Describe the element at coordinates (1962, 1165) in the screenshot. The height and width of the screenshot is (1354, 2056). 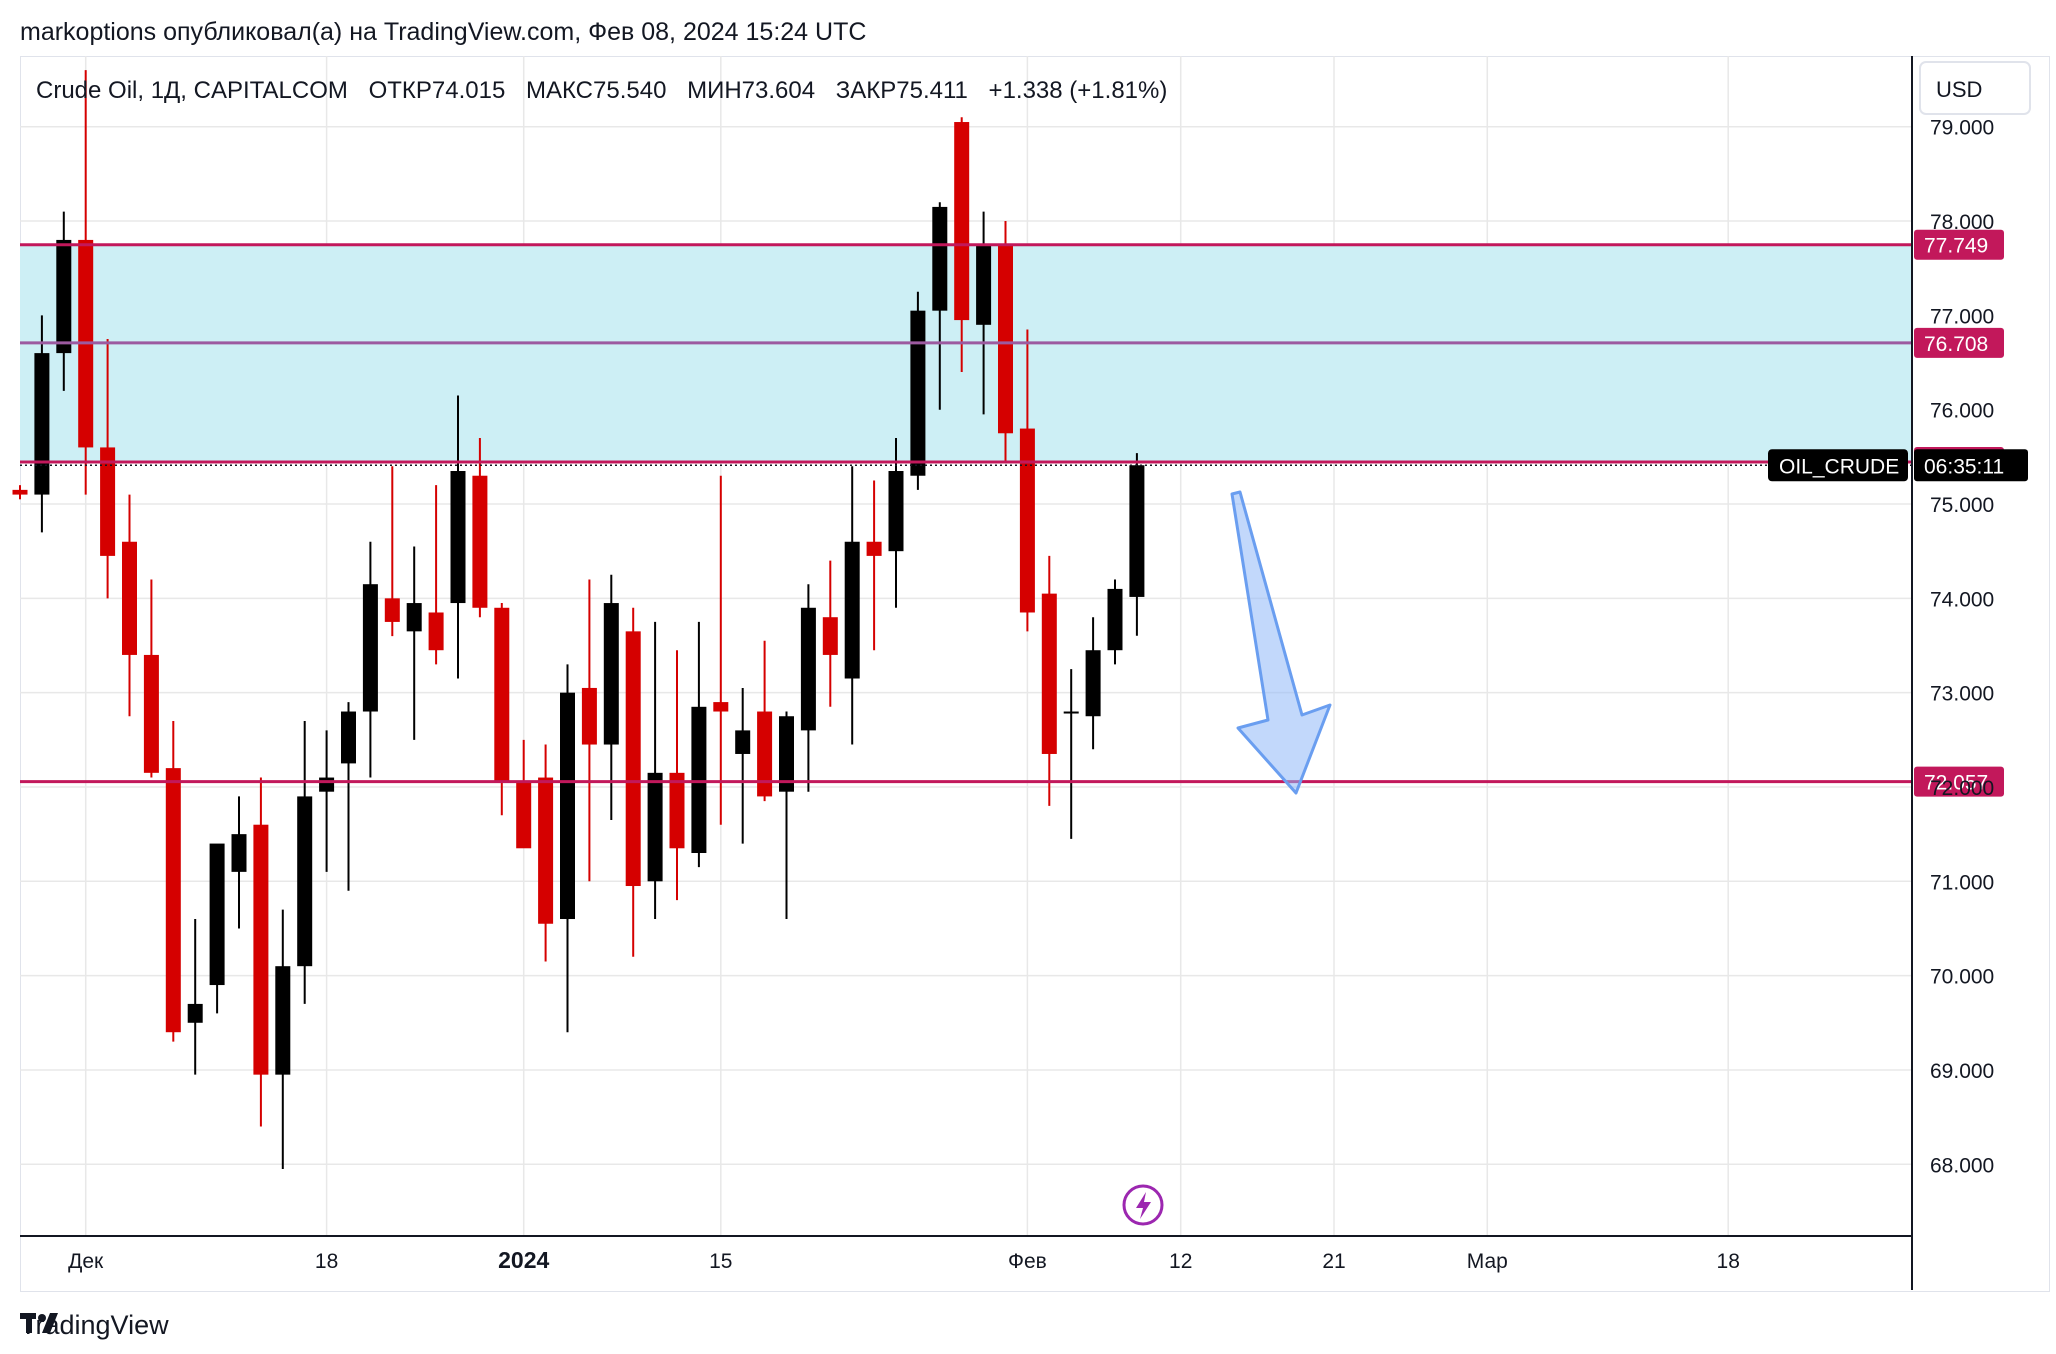
I see `y-tick-label: 68.000` at that location.